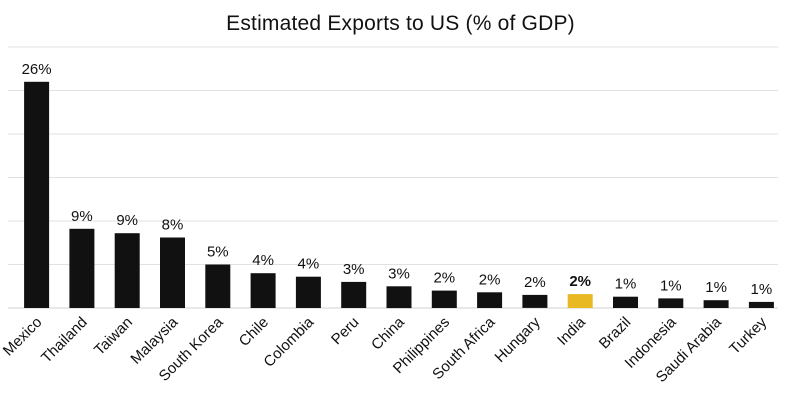 This screenshot has height=408, width=801. Describe the element at coordinates (444, 299) in the screenshot. I see `bar-philippines` at that location.